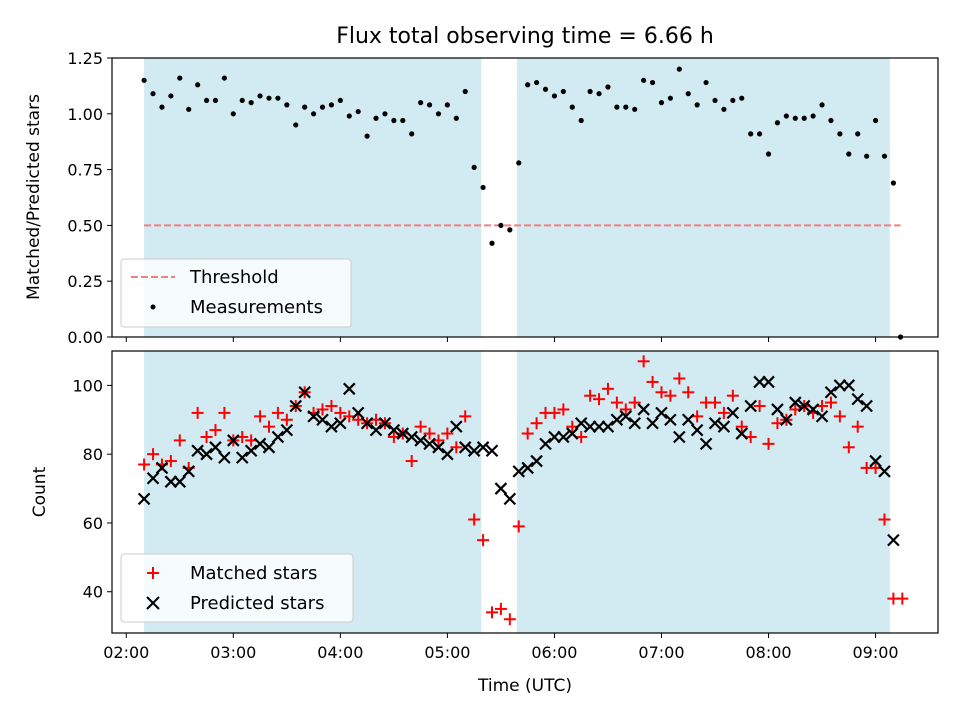 This screenshot has height=720, width=960. Describe the element at coordinates (85, 170) in the screenshot. I see `top-y-tick-label: 0.75` at that location.